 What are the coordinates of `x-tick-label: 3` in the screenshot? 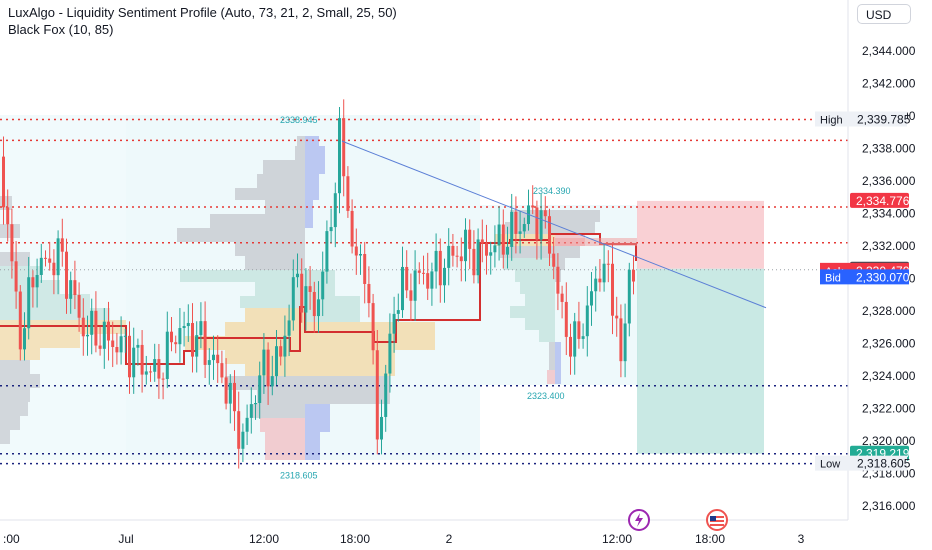 It's located at (801, 539).